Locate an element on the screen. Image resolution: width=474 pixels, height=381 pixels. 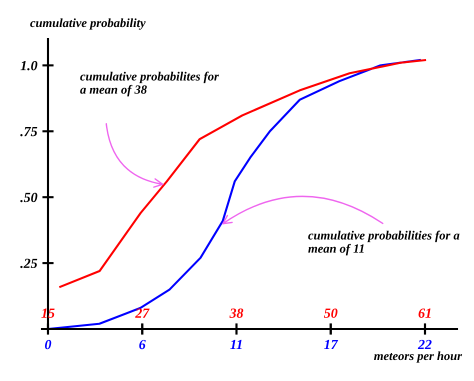
x-axis-title: meteors per hour is located at coordinates (418, 357).